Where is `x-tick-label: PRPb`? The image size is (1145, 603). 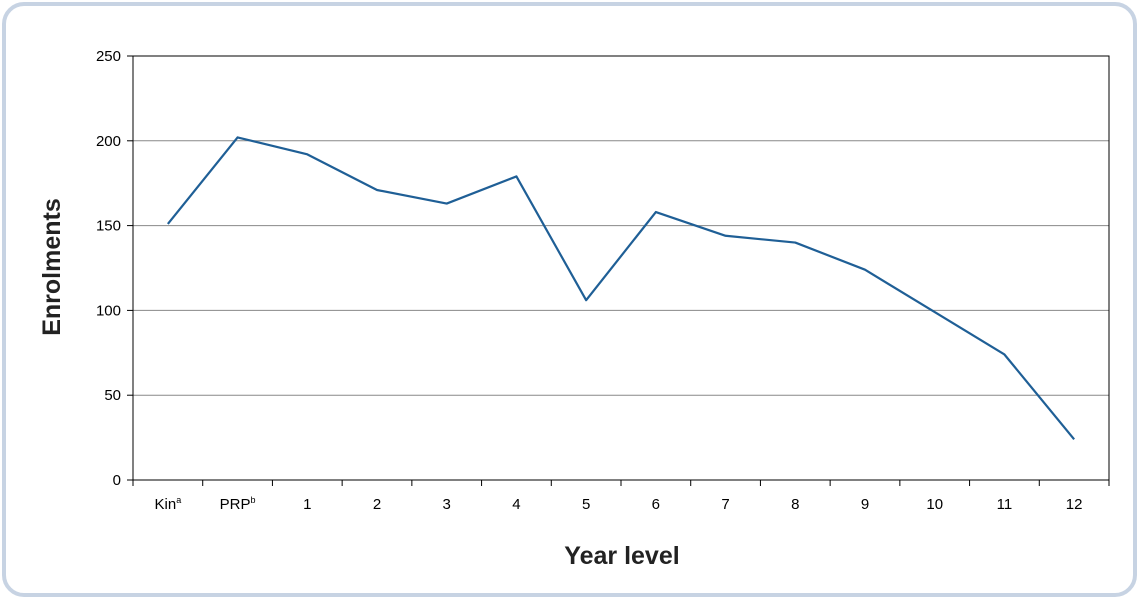
x-tick-label: PRPb is located at coordinates (238, 504).